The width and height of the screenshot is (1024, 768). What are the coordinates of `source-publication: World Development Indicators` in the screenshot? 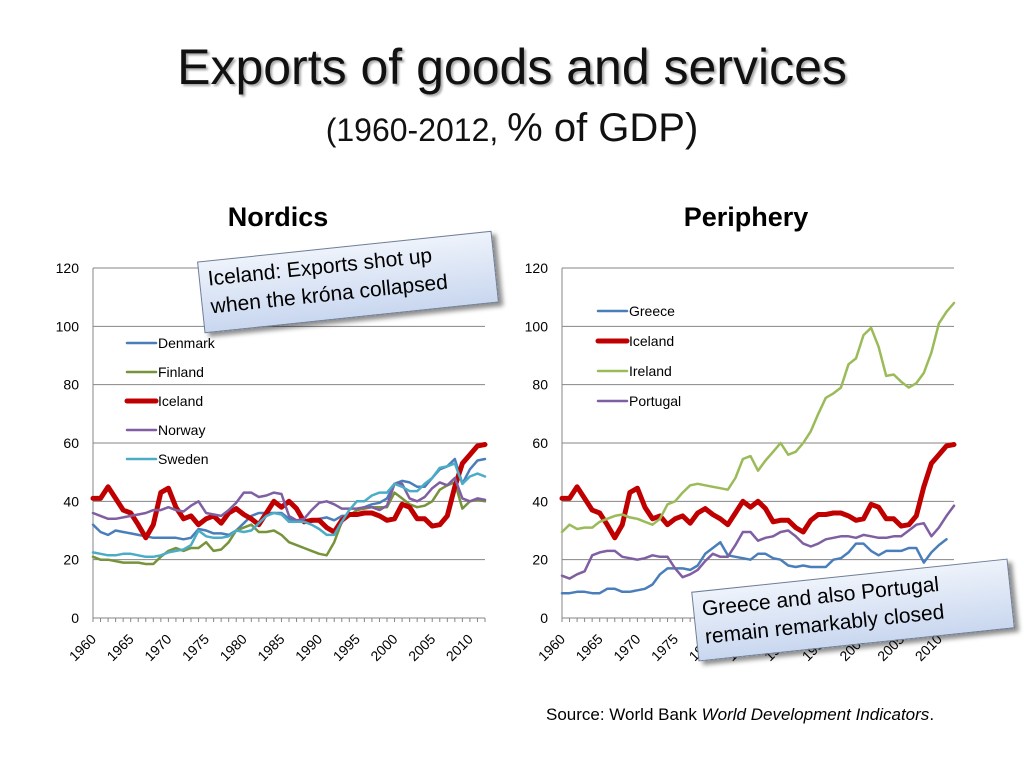 It's located at (815, 714).